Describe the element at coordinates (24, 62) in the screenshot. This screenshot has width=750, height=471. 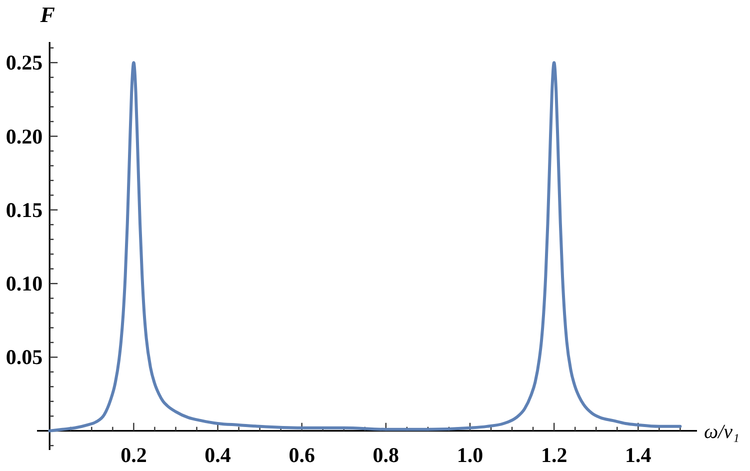
I see `y-tick-label: 0.25` at that location.